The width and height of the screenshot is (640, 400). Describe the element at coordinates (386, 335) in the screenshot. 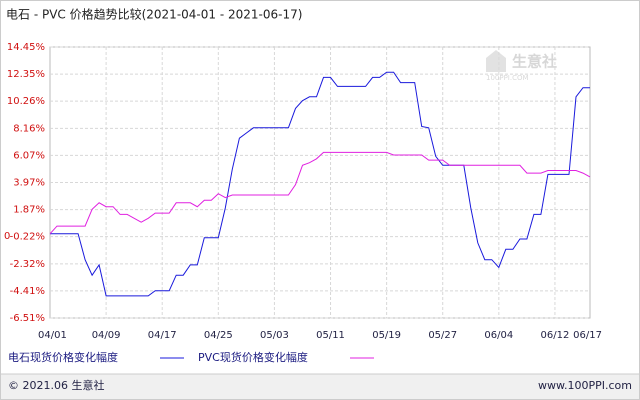

I see `x-tick-label: 05/19` at that location.